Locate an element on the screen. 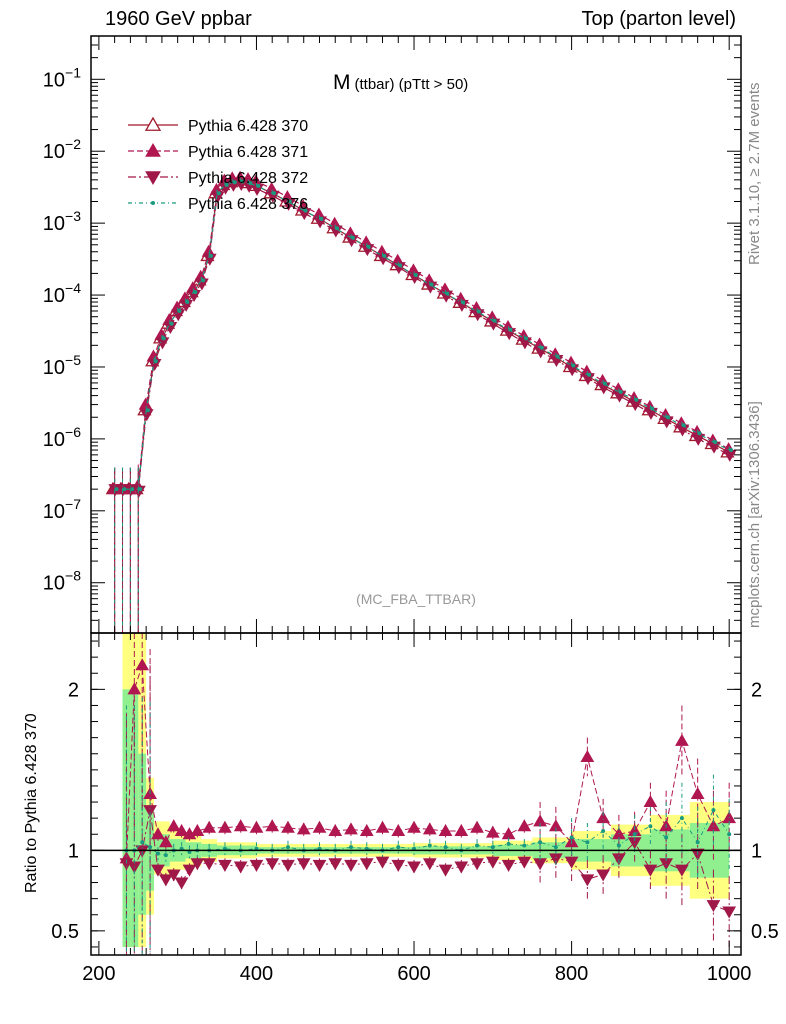 This screenshot has width=786, height=1024. x-tick-label: 800 is located at coordinates (571, 974).